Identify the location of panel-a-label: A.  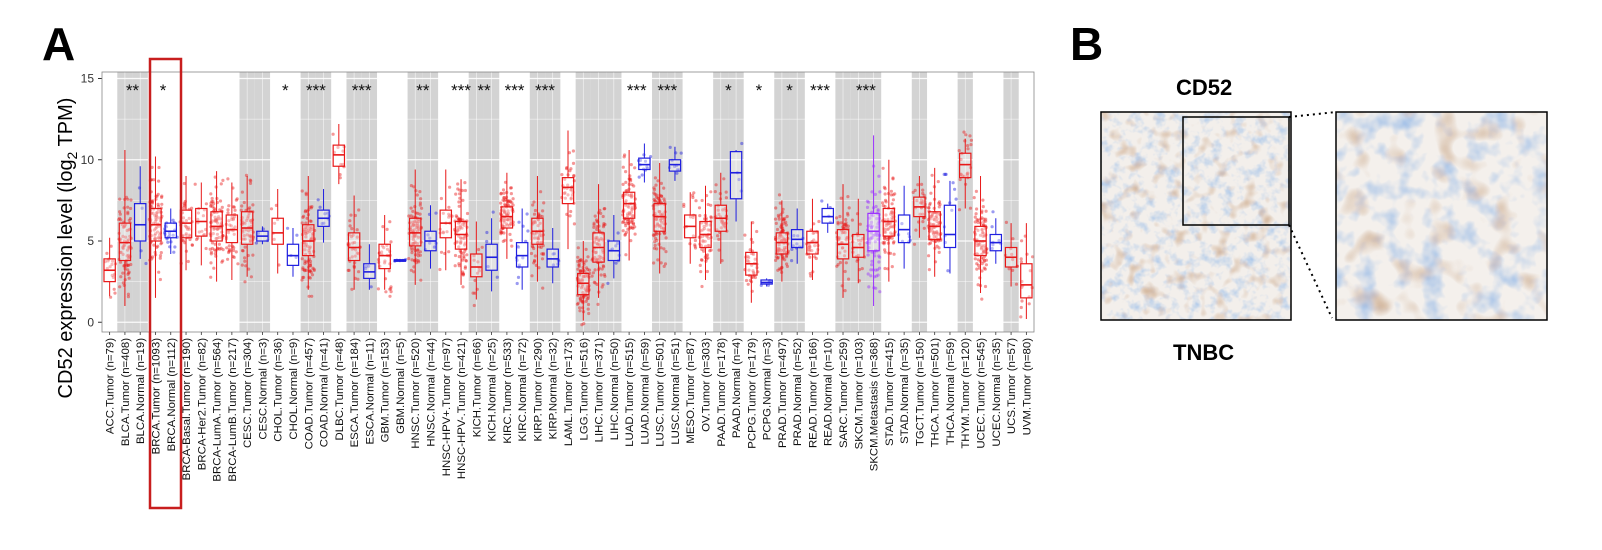
(58, 44).